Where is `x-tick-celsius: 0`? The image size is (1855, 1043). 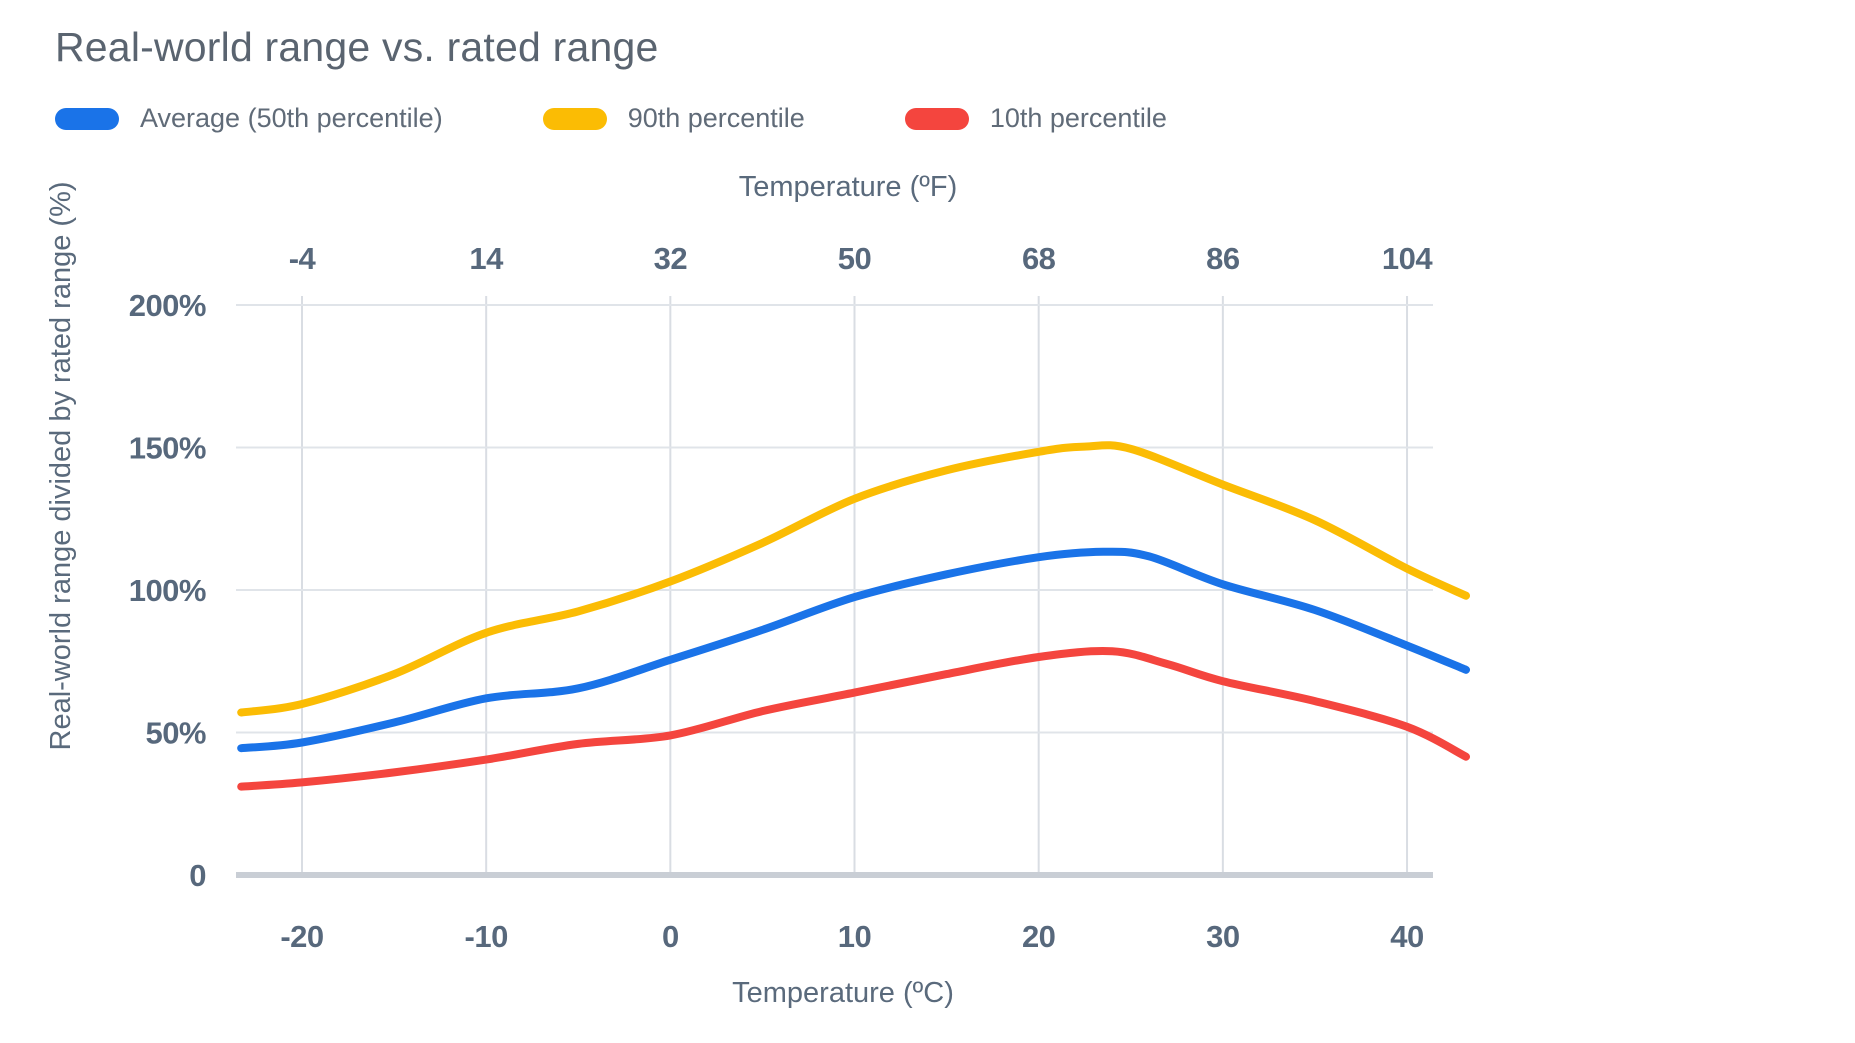
x-tick-celsius: 0 is located at coordinates (670, 936).